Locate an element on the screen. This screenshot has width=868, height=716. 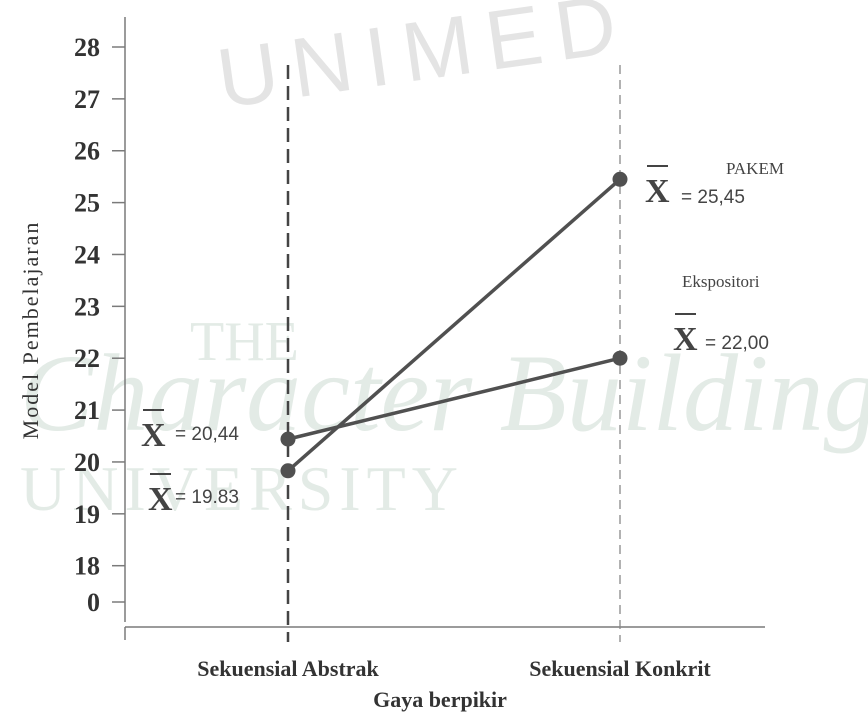
y-tick-label: 28 is located at coordinates (87, 47).